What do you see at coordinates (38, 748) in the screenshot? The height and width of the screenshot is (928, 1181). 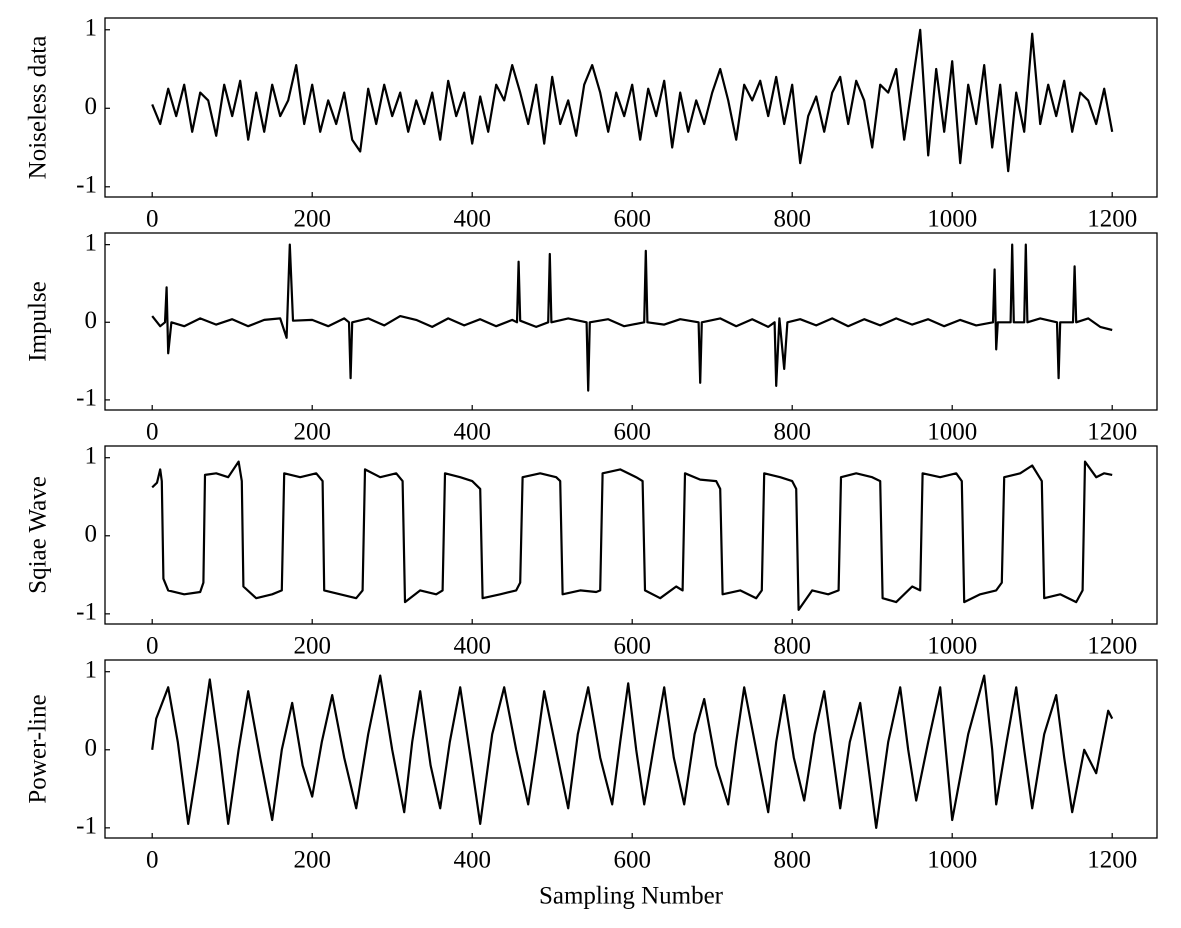 I see `y-axis-label: Power-line` at bounding box center [38, 748].